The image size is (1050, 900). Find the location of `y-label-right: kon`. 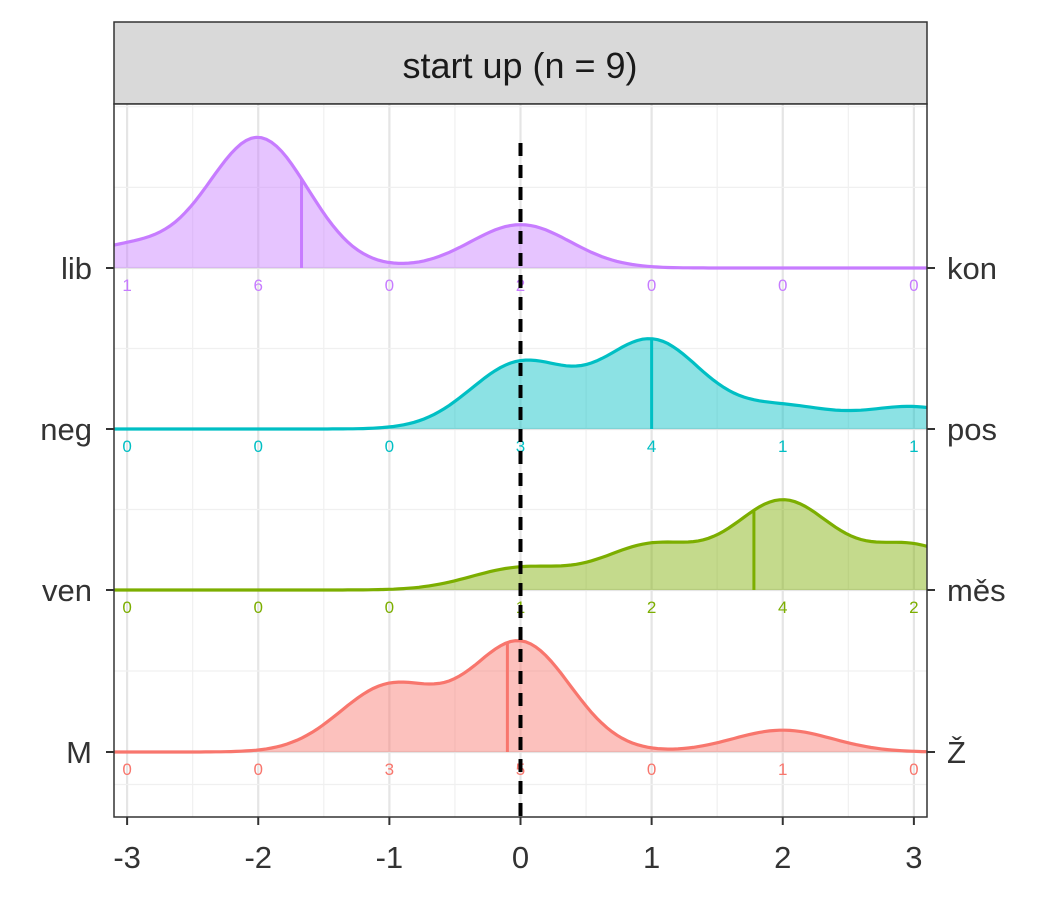

y-label-right: kon is located at coordinates (972, 268).